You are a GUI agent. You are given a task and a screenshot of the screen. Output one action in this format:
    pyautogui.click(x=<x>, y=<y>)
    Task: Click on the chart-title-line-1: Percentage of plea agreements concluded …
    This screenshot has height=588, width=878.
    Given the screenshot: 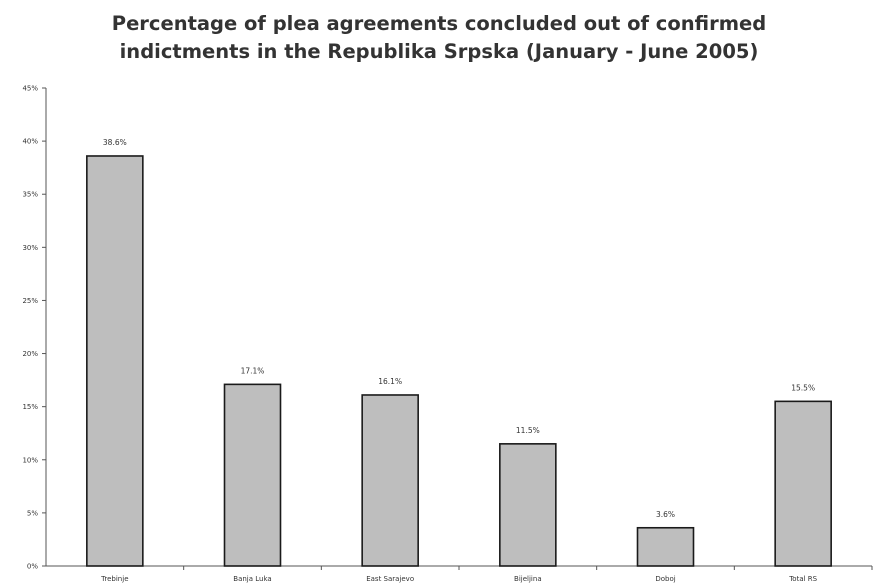 What is the action you would take?
    pyautogui.click(x=439, y=23)
    